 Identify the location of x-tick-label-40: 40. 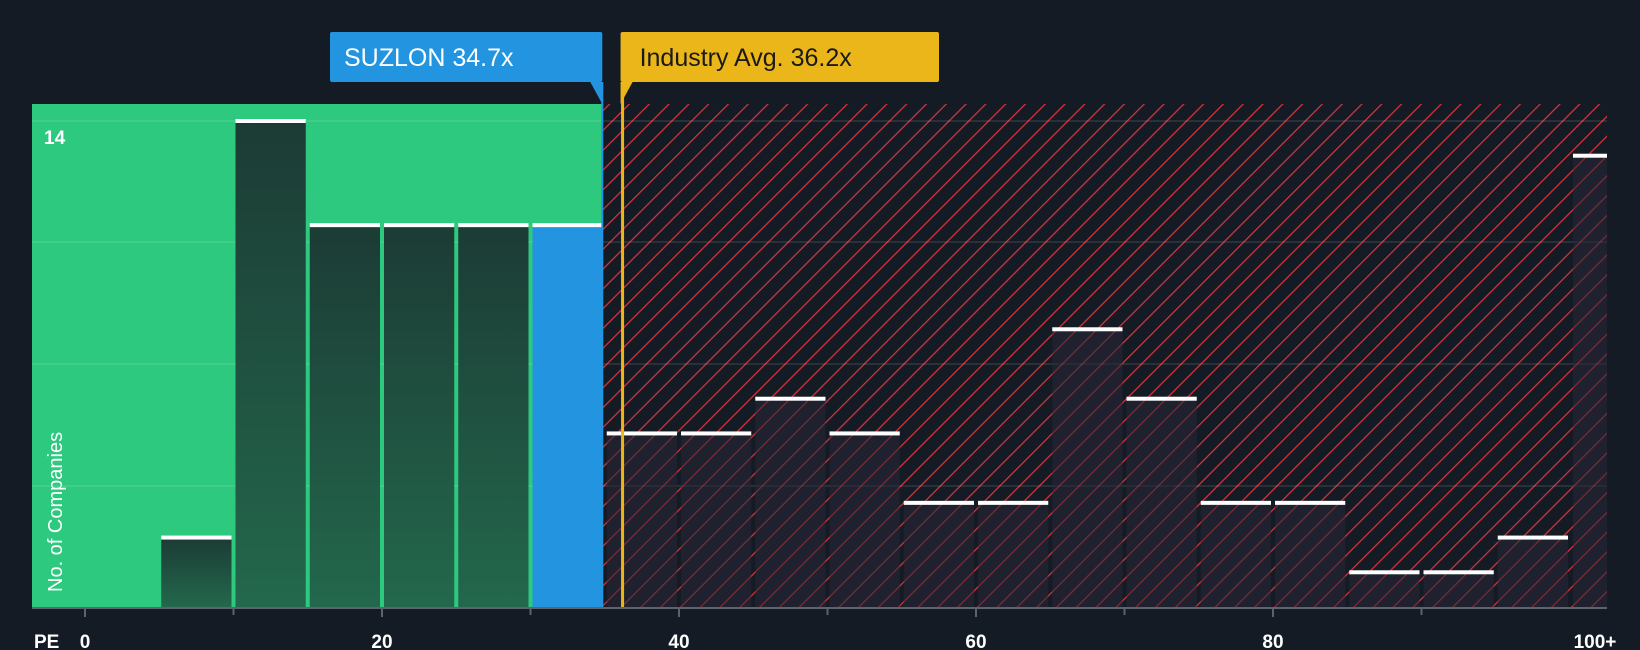
(678, 641).